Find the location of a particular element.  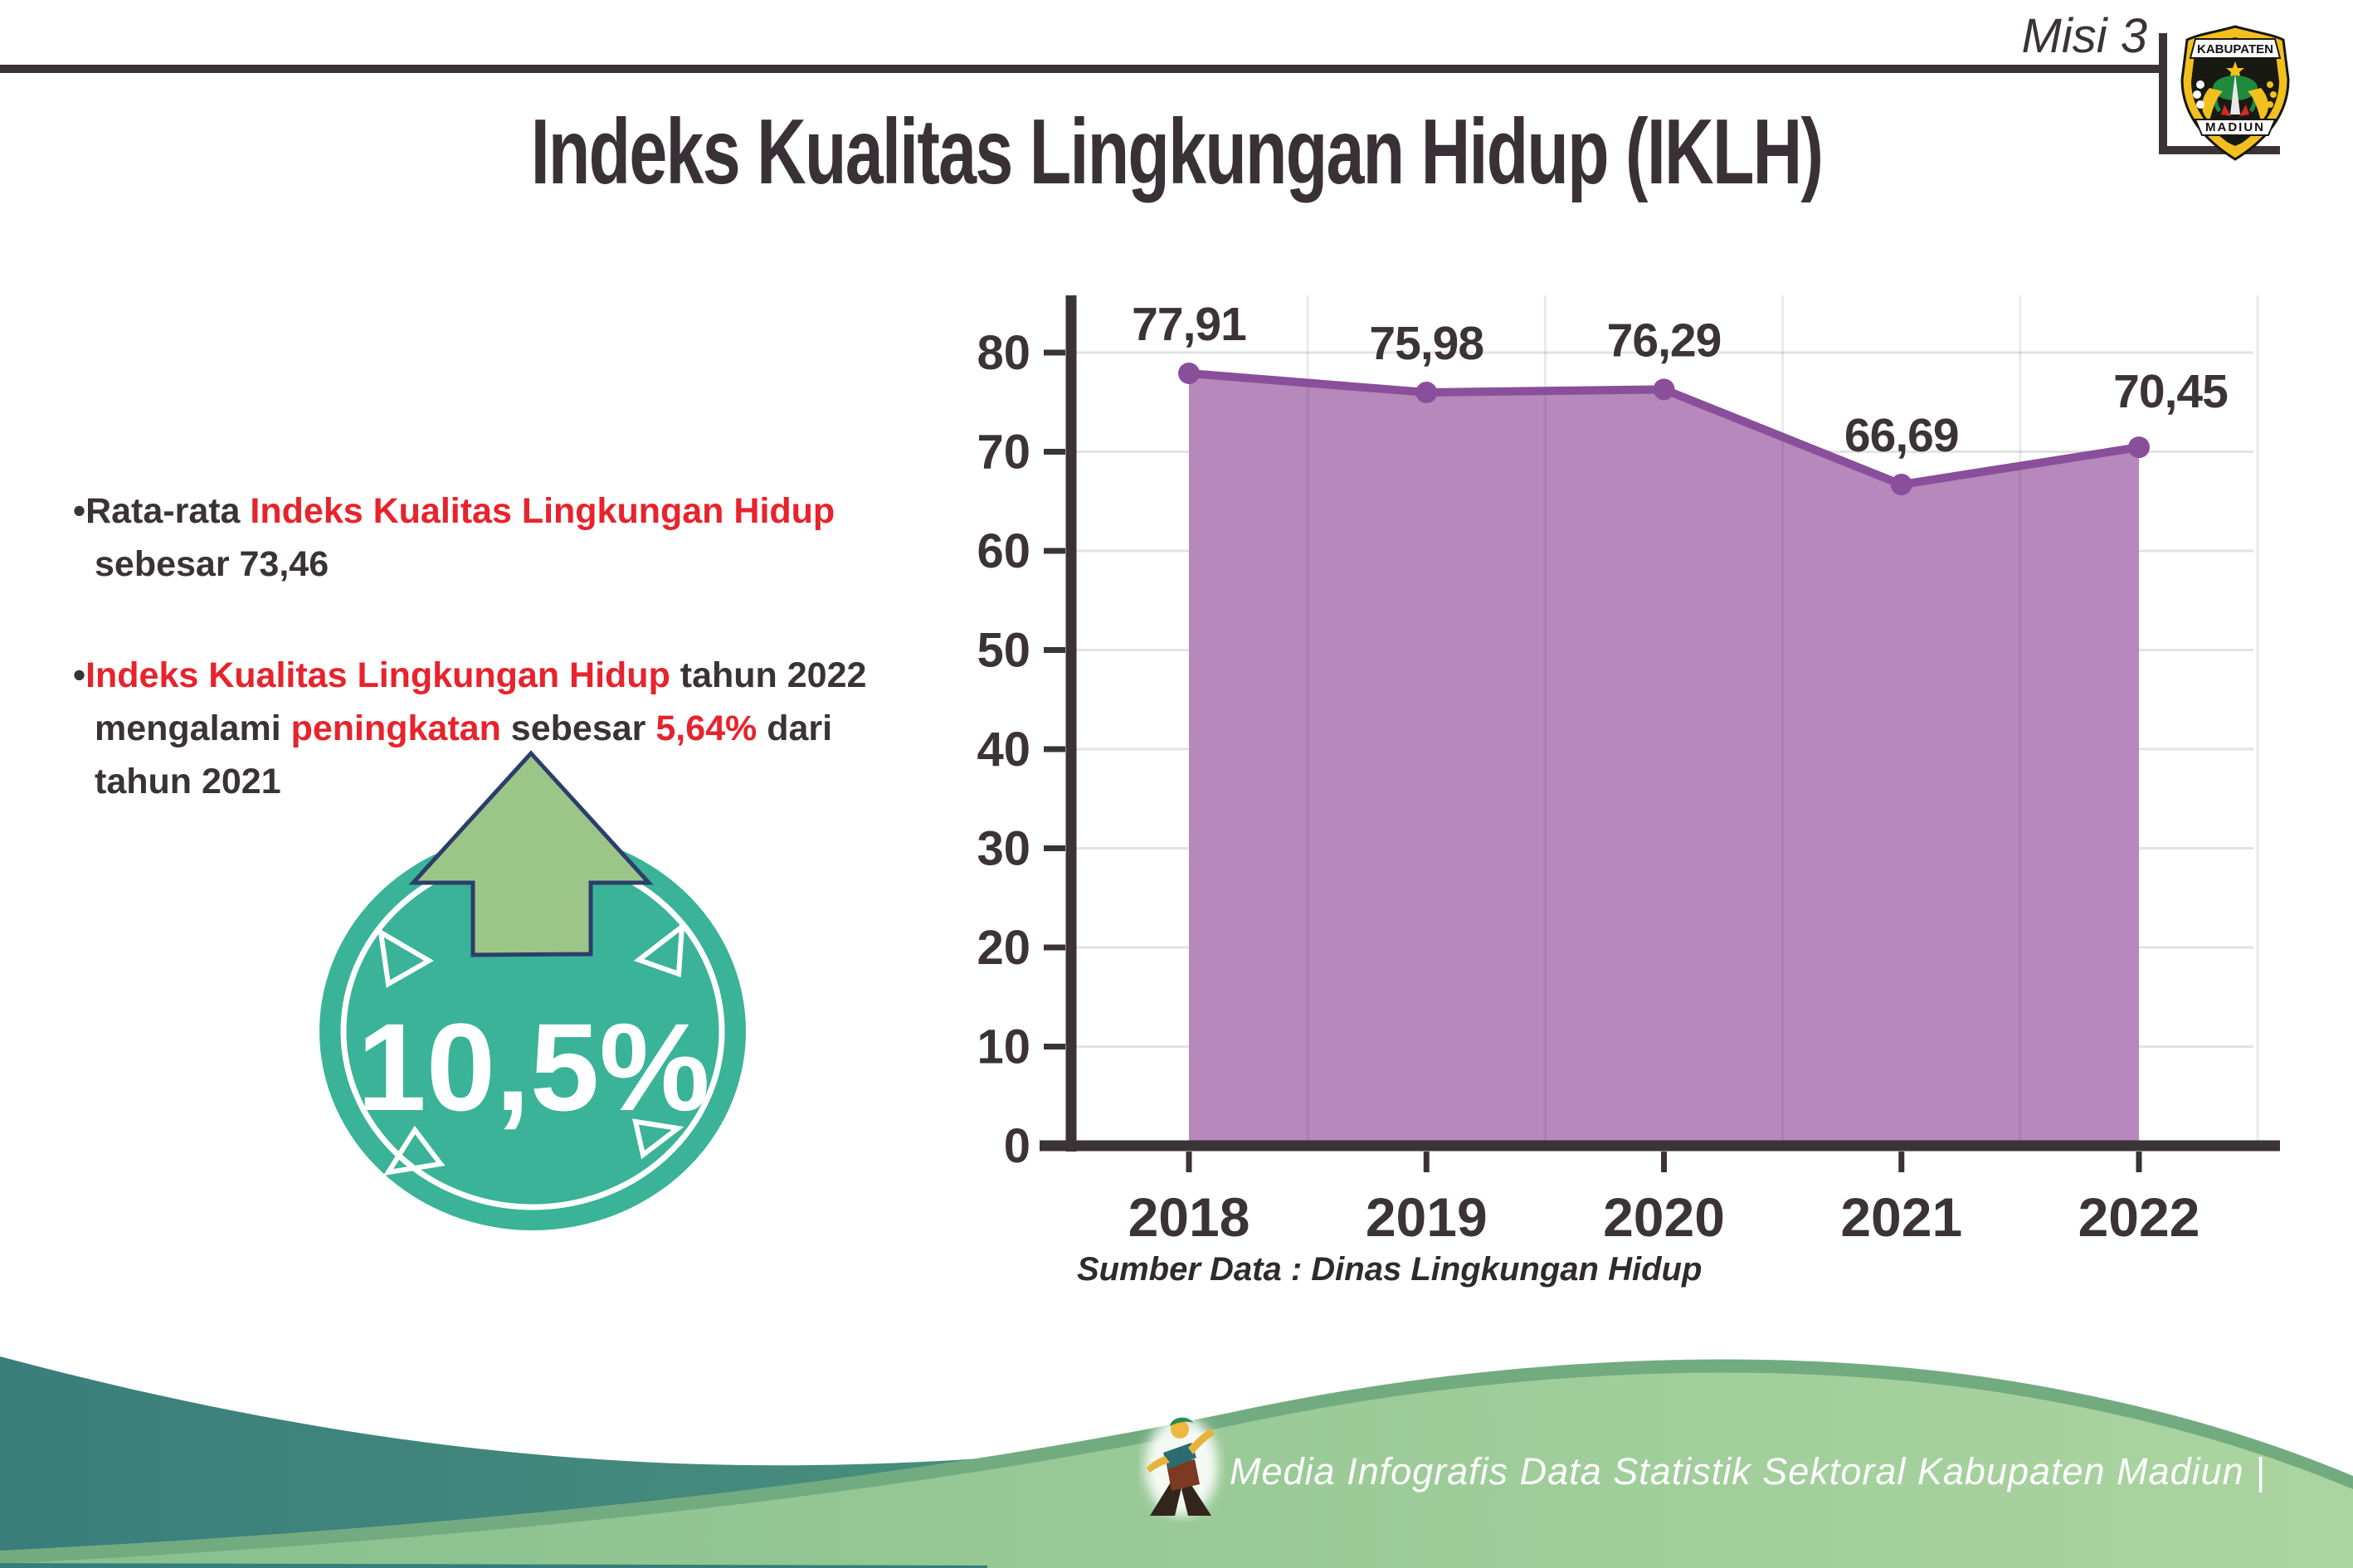

y-tick-label: 30 is located at coordinates (1003, 849).